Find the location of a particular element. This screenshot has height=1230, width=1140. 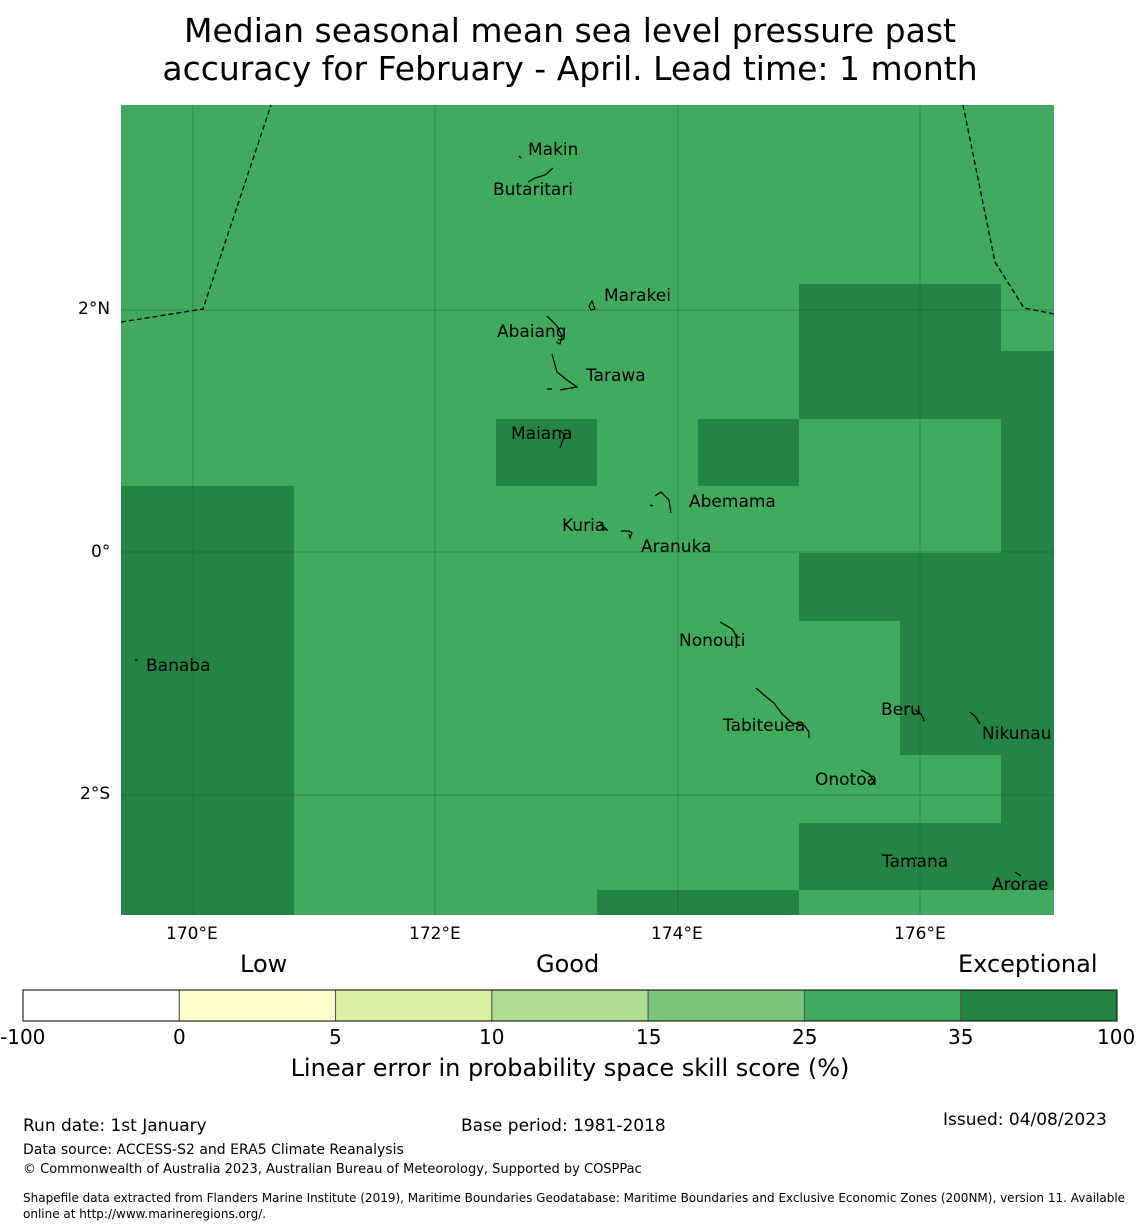

island-label-tarawa: Tarawa is located at coordinates (616, 376).